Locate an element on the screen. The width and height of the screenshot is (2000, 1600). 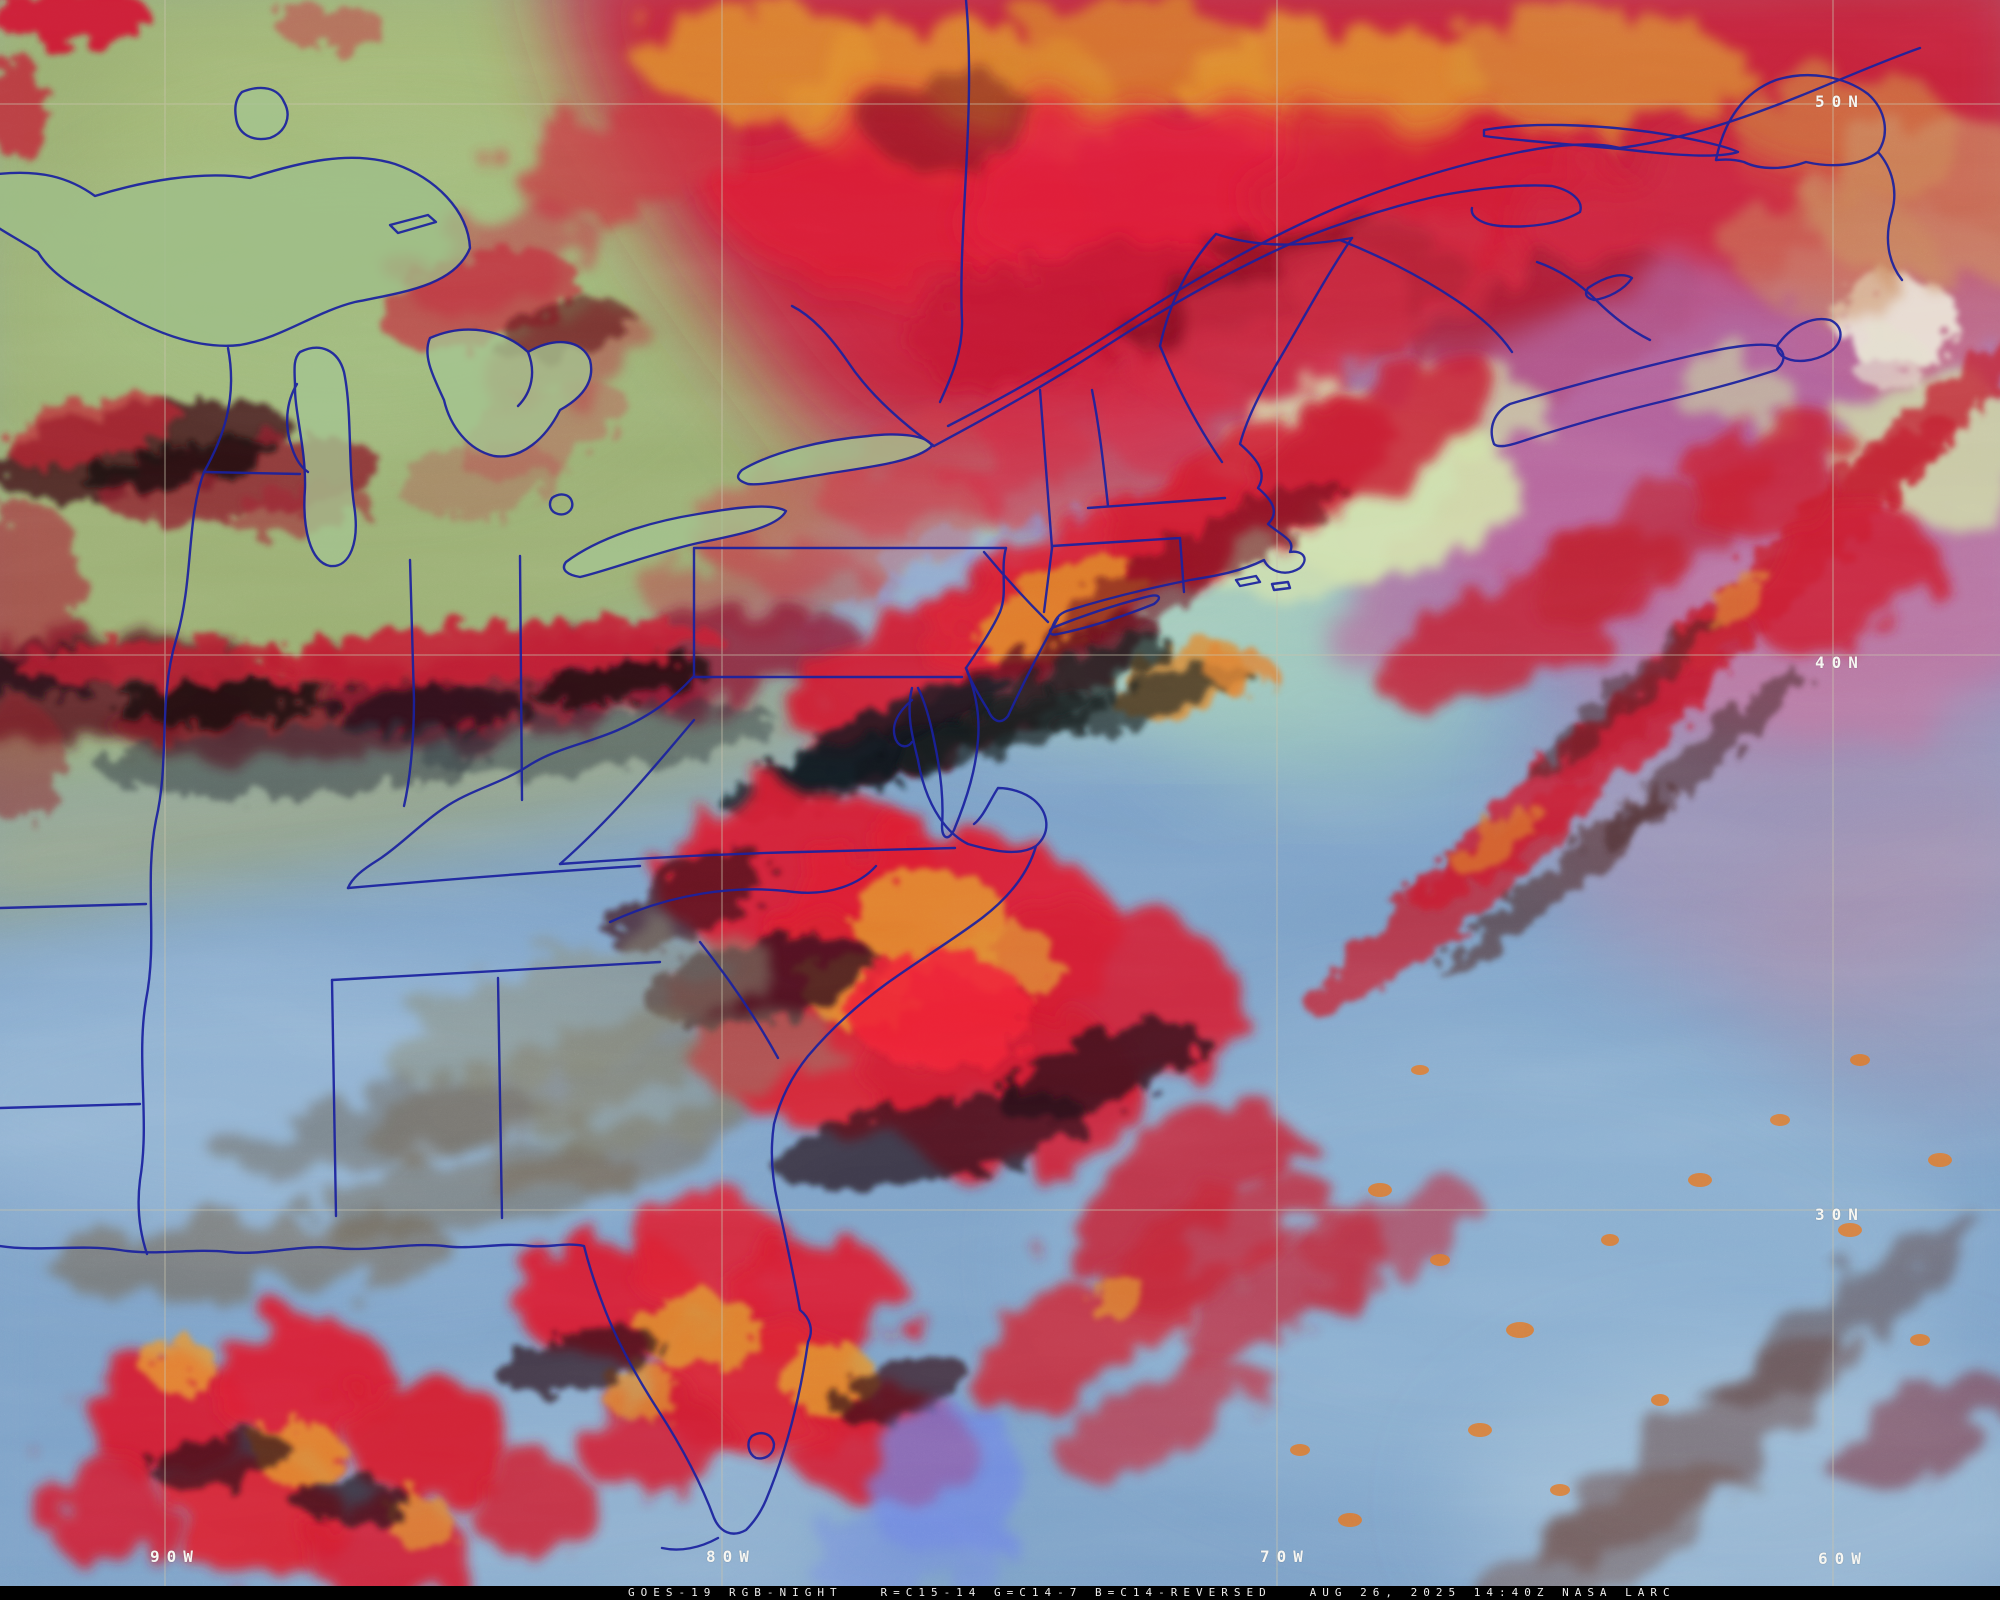
state-line-ky-va is located at coordinates (627, 792).